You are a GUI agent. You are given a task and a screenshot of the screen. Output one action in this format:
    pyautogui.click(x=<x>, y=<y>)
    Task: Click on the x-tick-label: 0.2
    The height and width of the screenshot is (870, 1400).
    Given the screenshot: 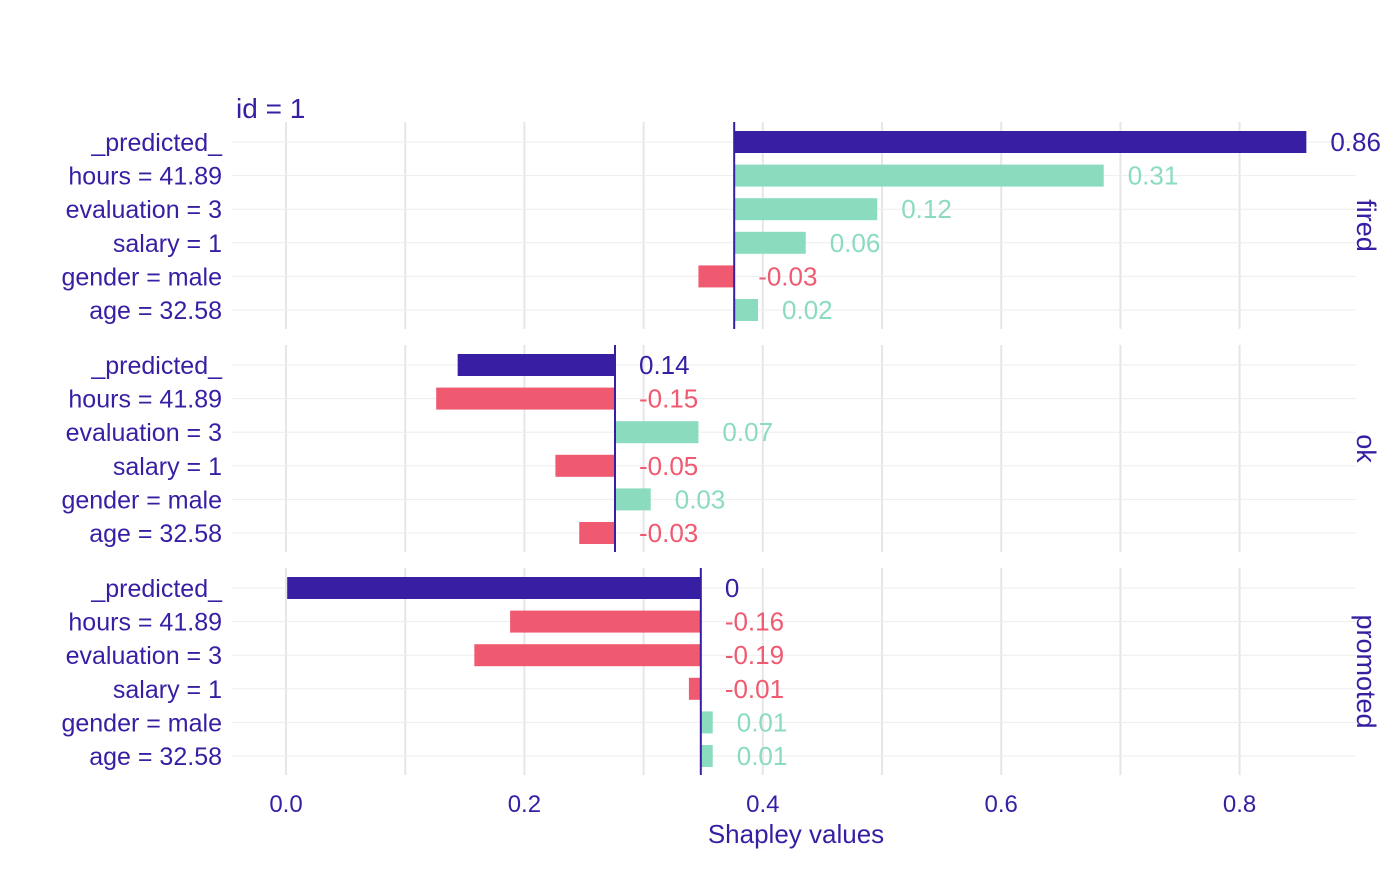 What is the action you would take?
    pyautogui.click(x=524, y=804)
    